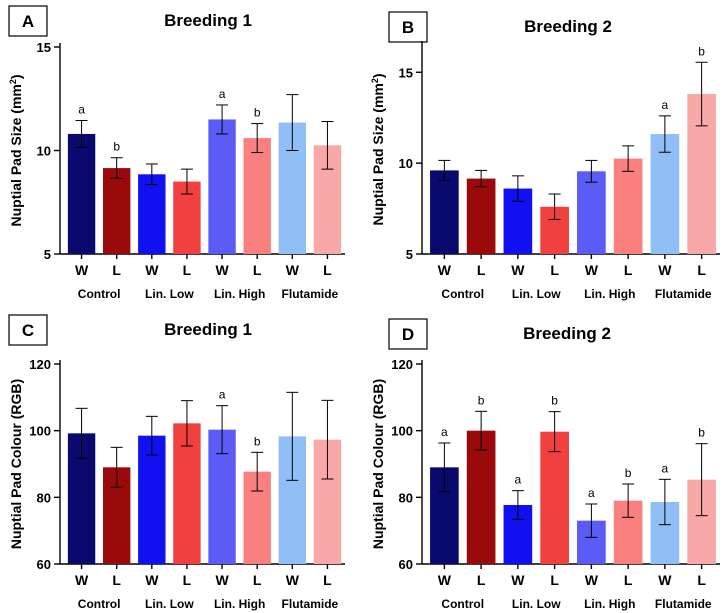 The width and height of the screenshot is (726, 613). What do you see at coordinates (378, 154) in the screenshot?
I see `y-axis-label-text: Nuptial Pad Size (mm` at bounding box center [378, 154].